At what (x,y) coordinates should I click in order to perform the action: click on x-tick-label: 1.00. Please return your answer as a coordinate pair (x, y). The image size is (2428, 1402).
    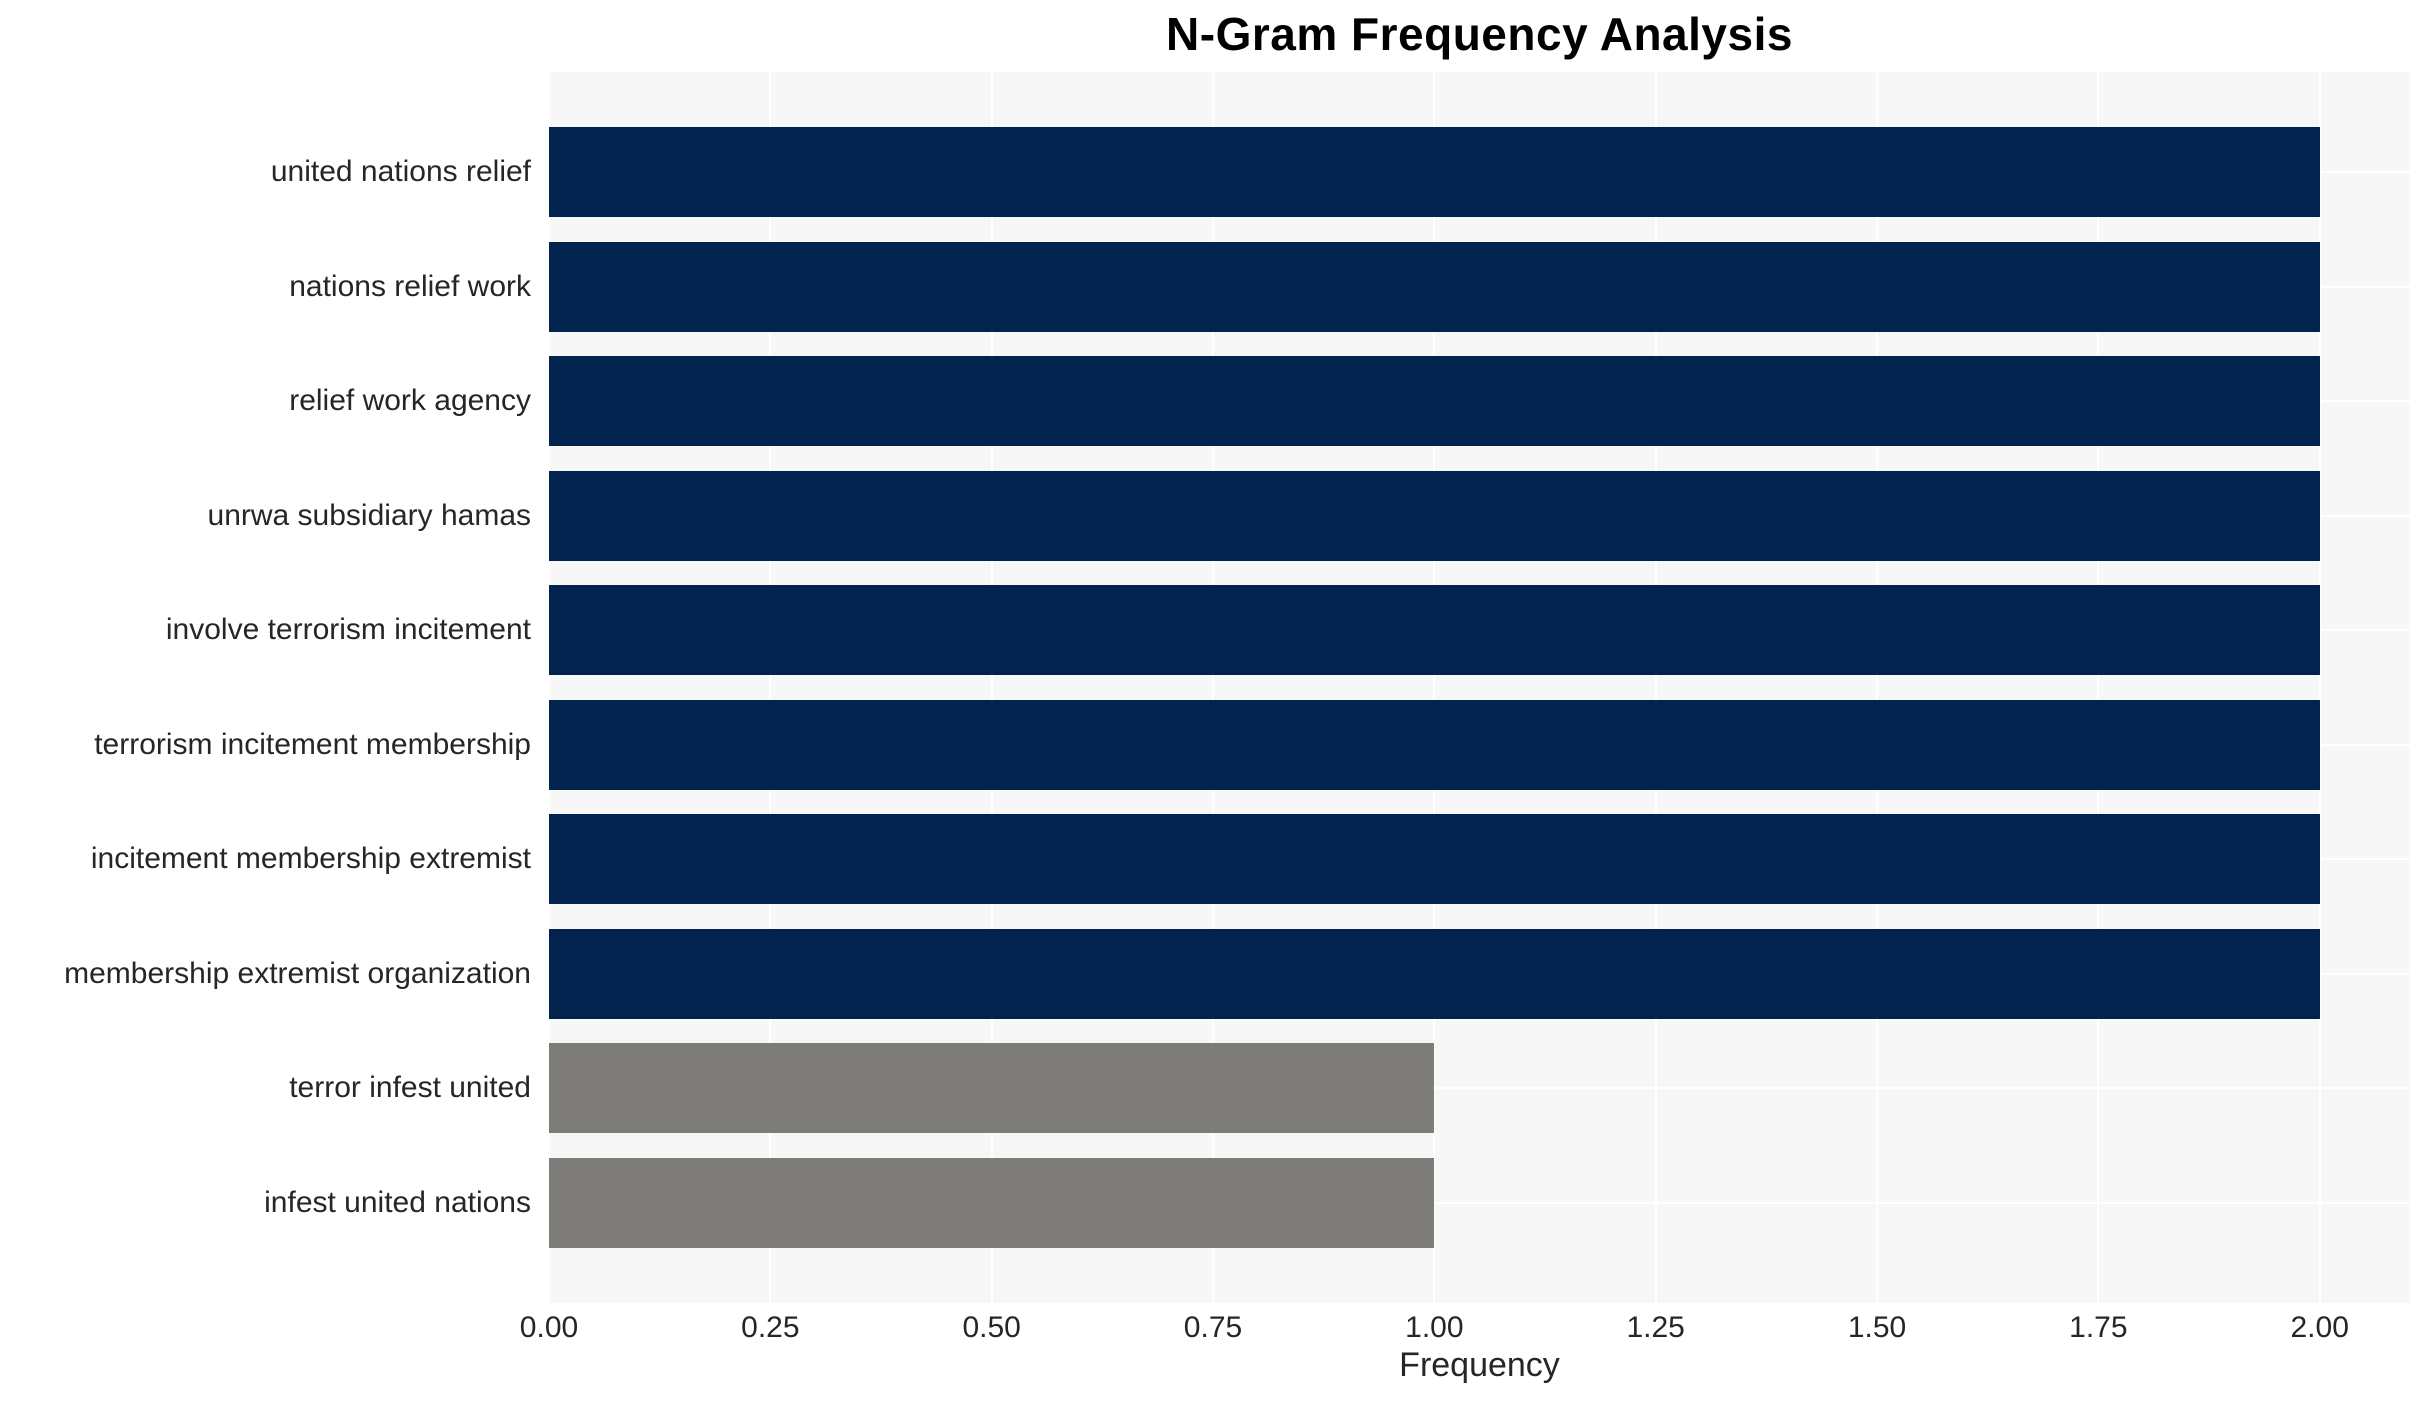
    Looking at the image, I should click on (1434, 1327).